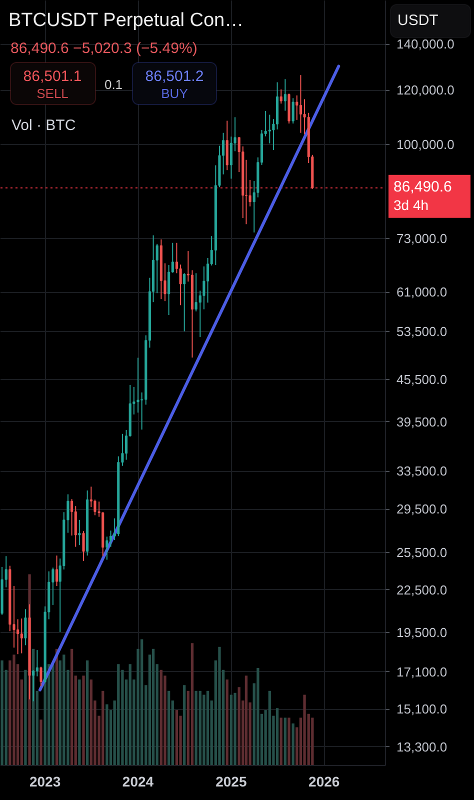 This screenshot has width=474, height=800. What do you see at coordinates (422, 380) in the screenshot?
I see `y-tick-label: 45,500.0` at bounding box center [422, 380].